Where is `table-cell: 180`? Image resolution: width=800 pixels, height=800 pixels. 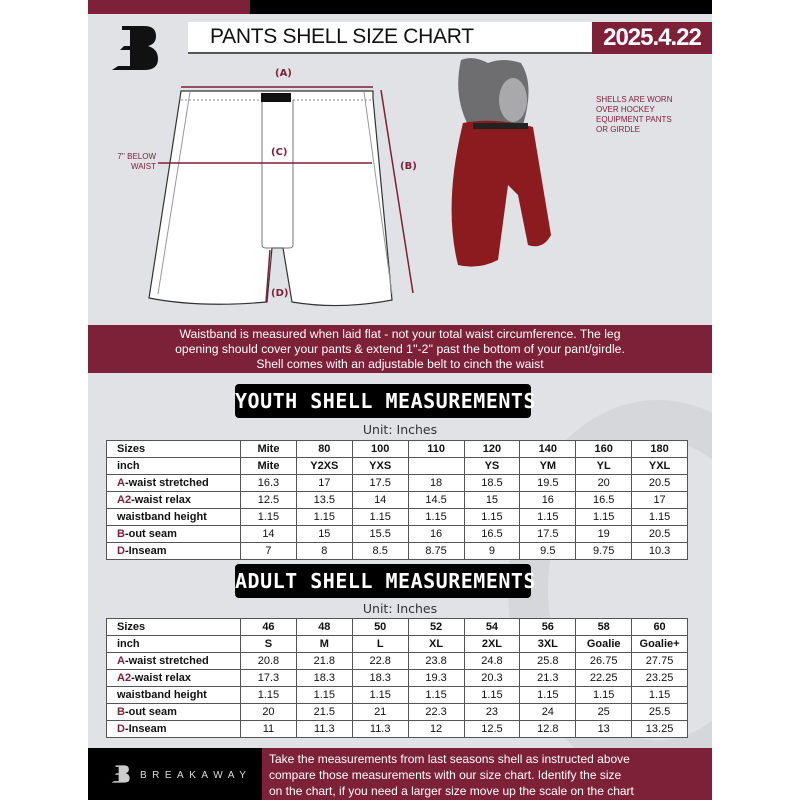
table-cell: 180 is located at coordinates (659, 449).